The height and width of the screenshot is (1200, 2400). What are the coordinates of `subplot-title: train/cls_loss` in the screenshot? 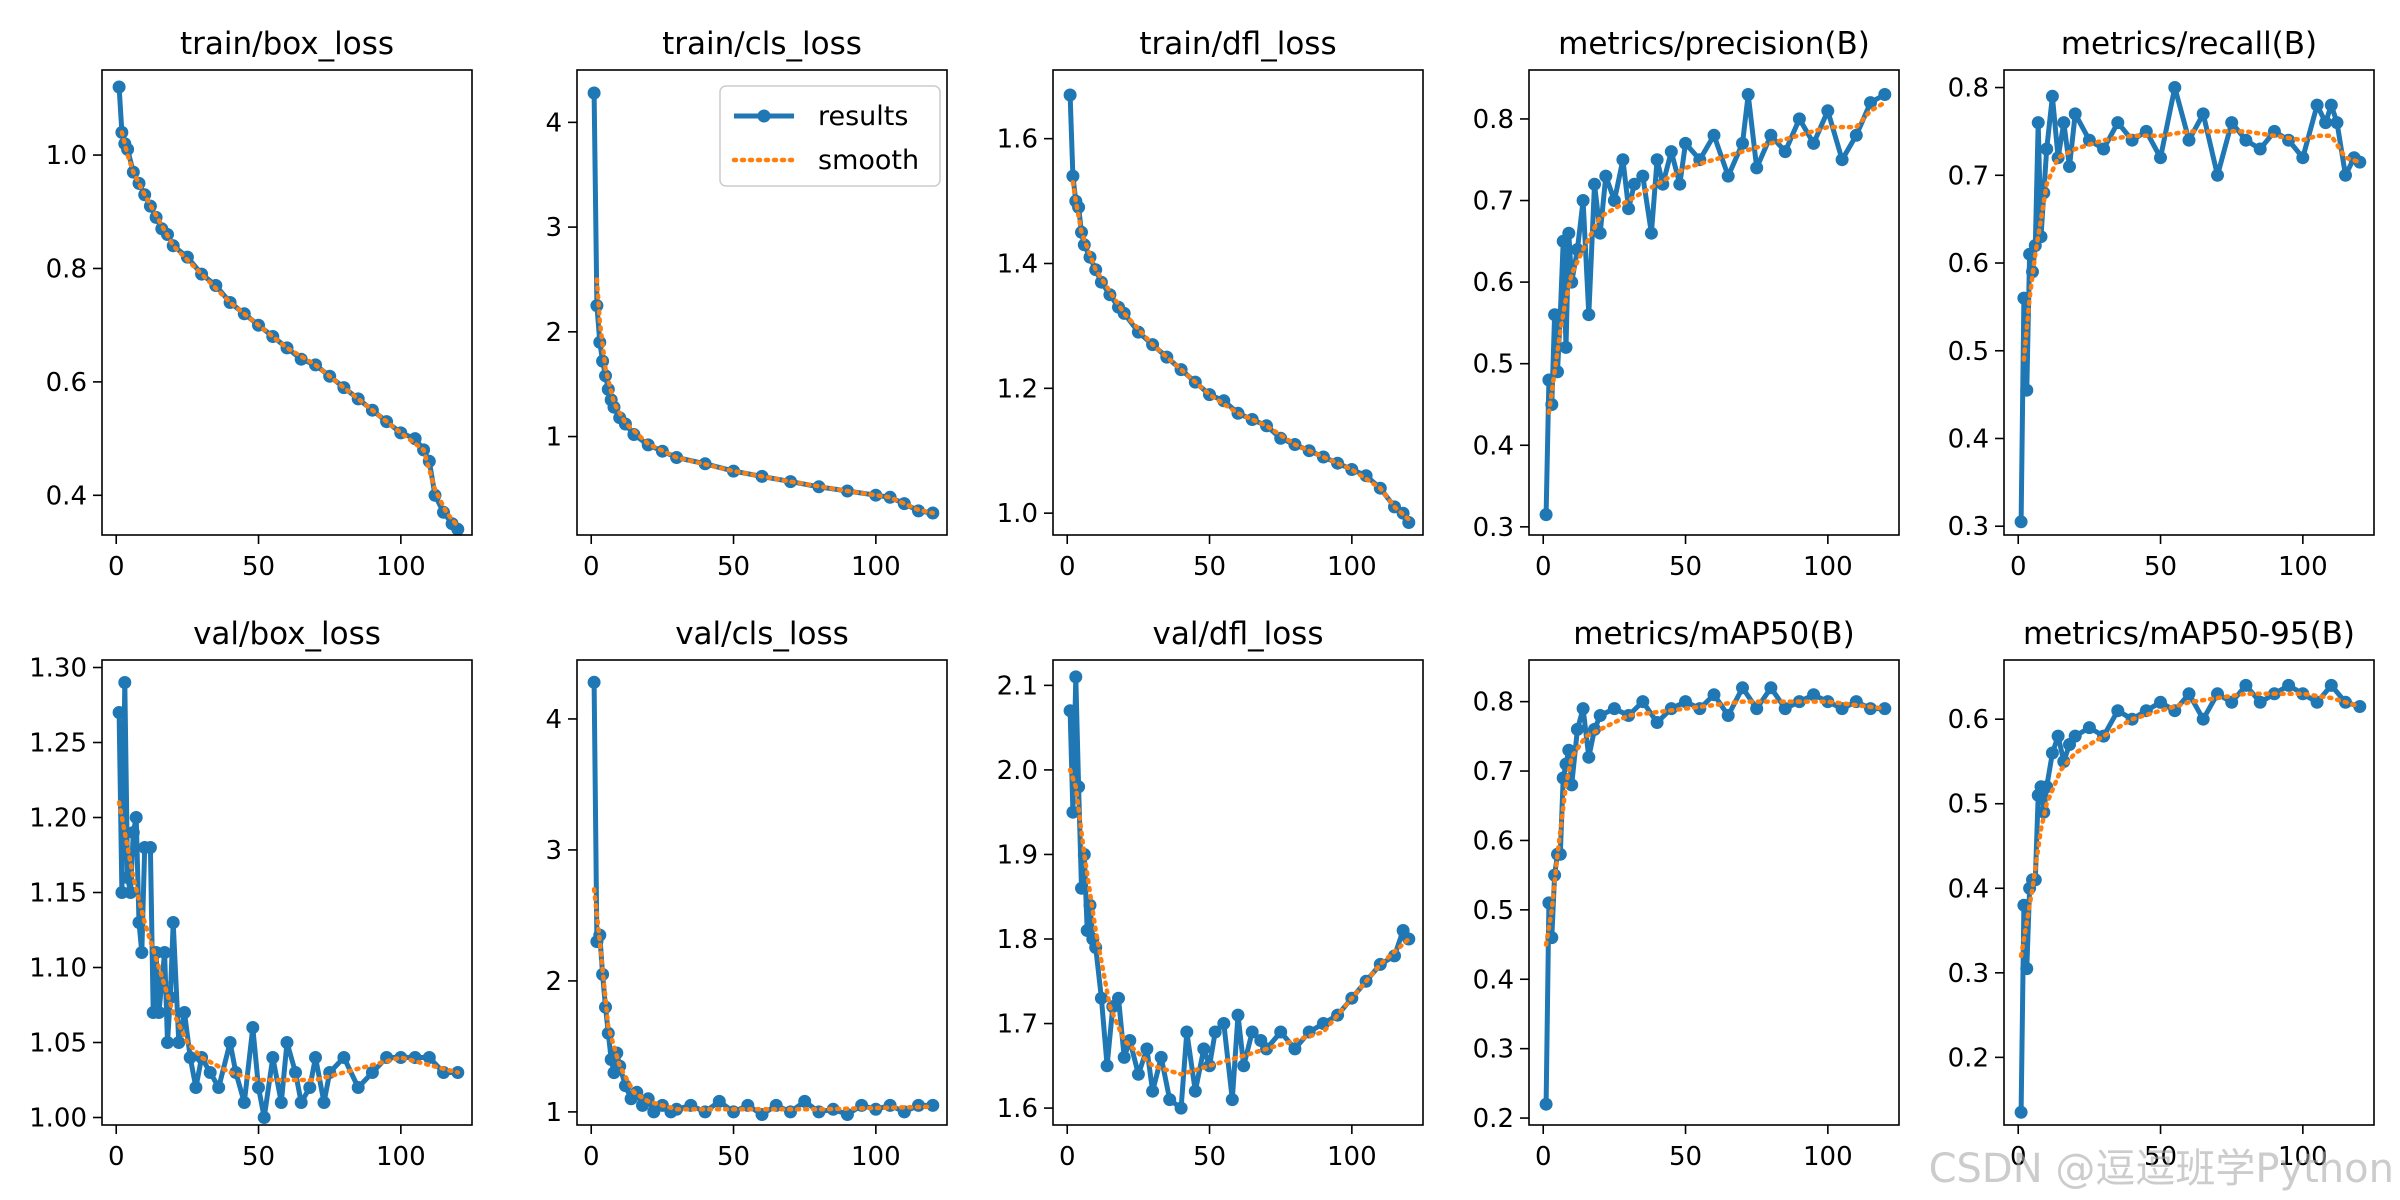 It's located at (762, 44).